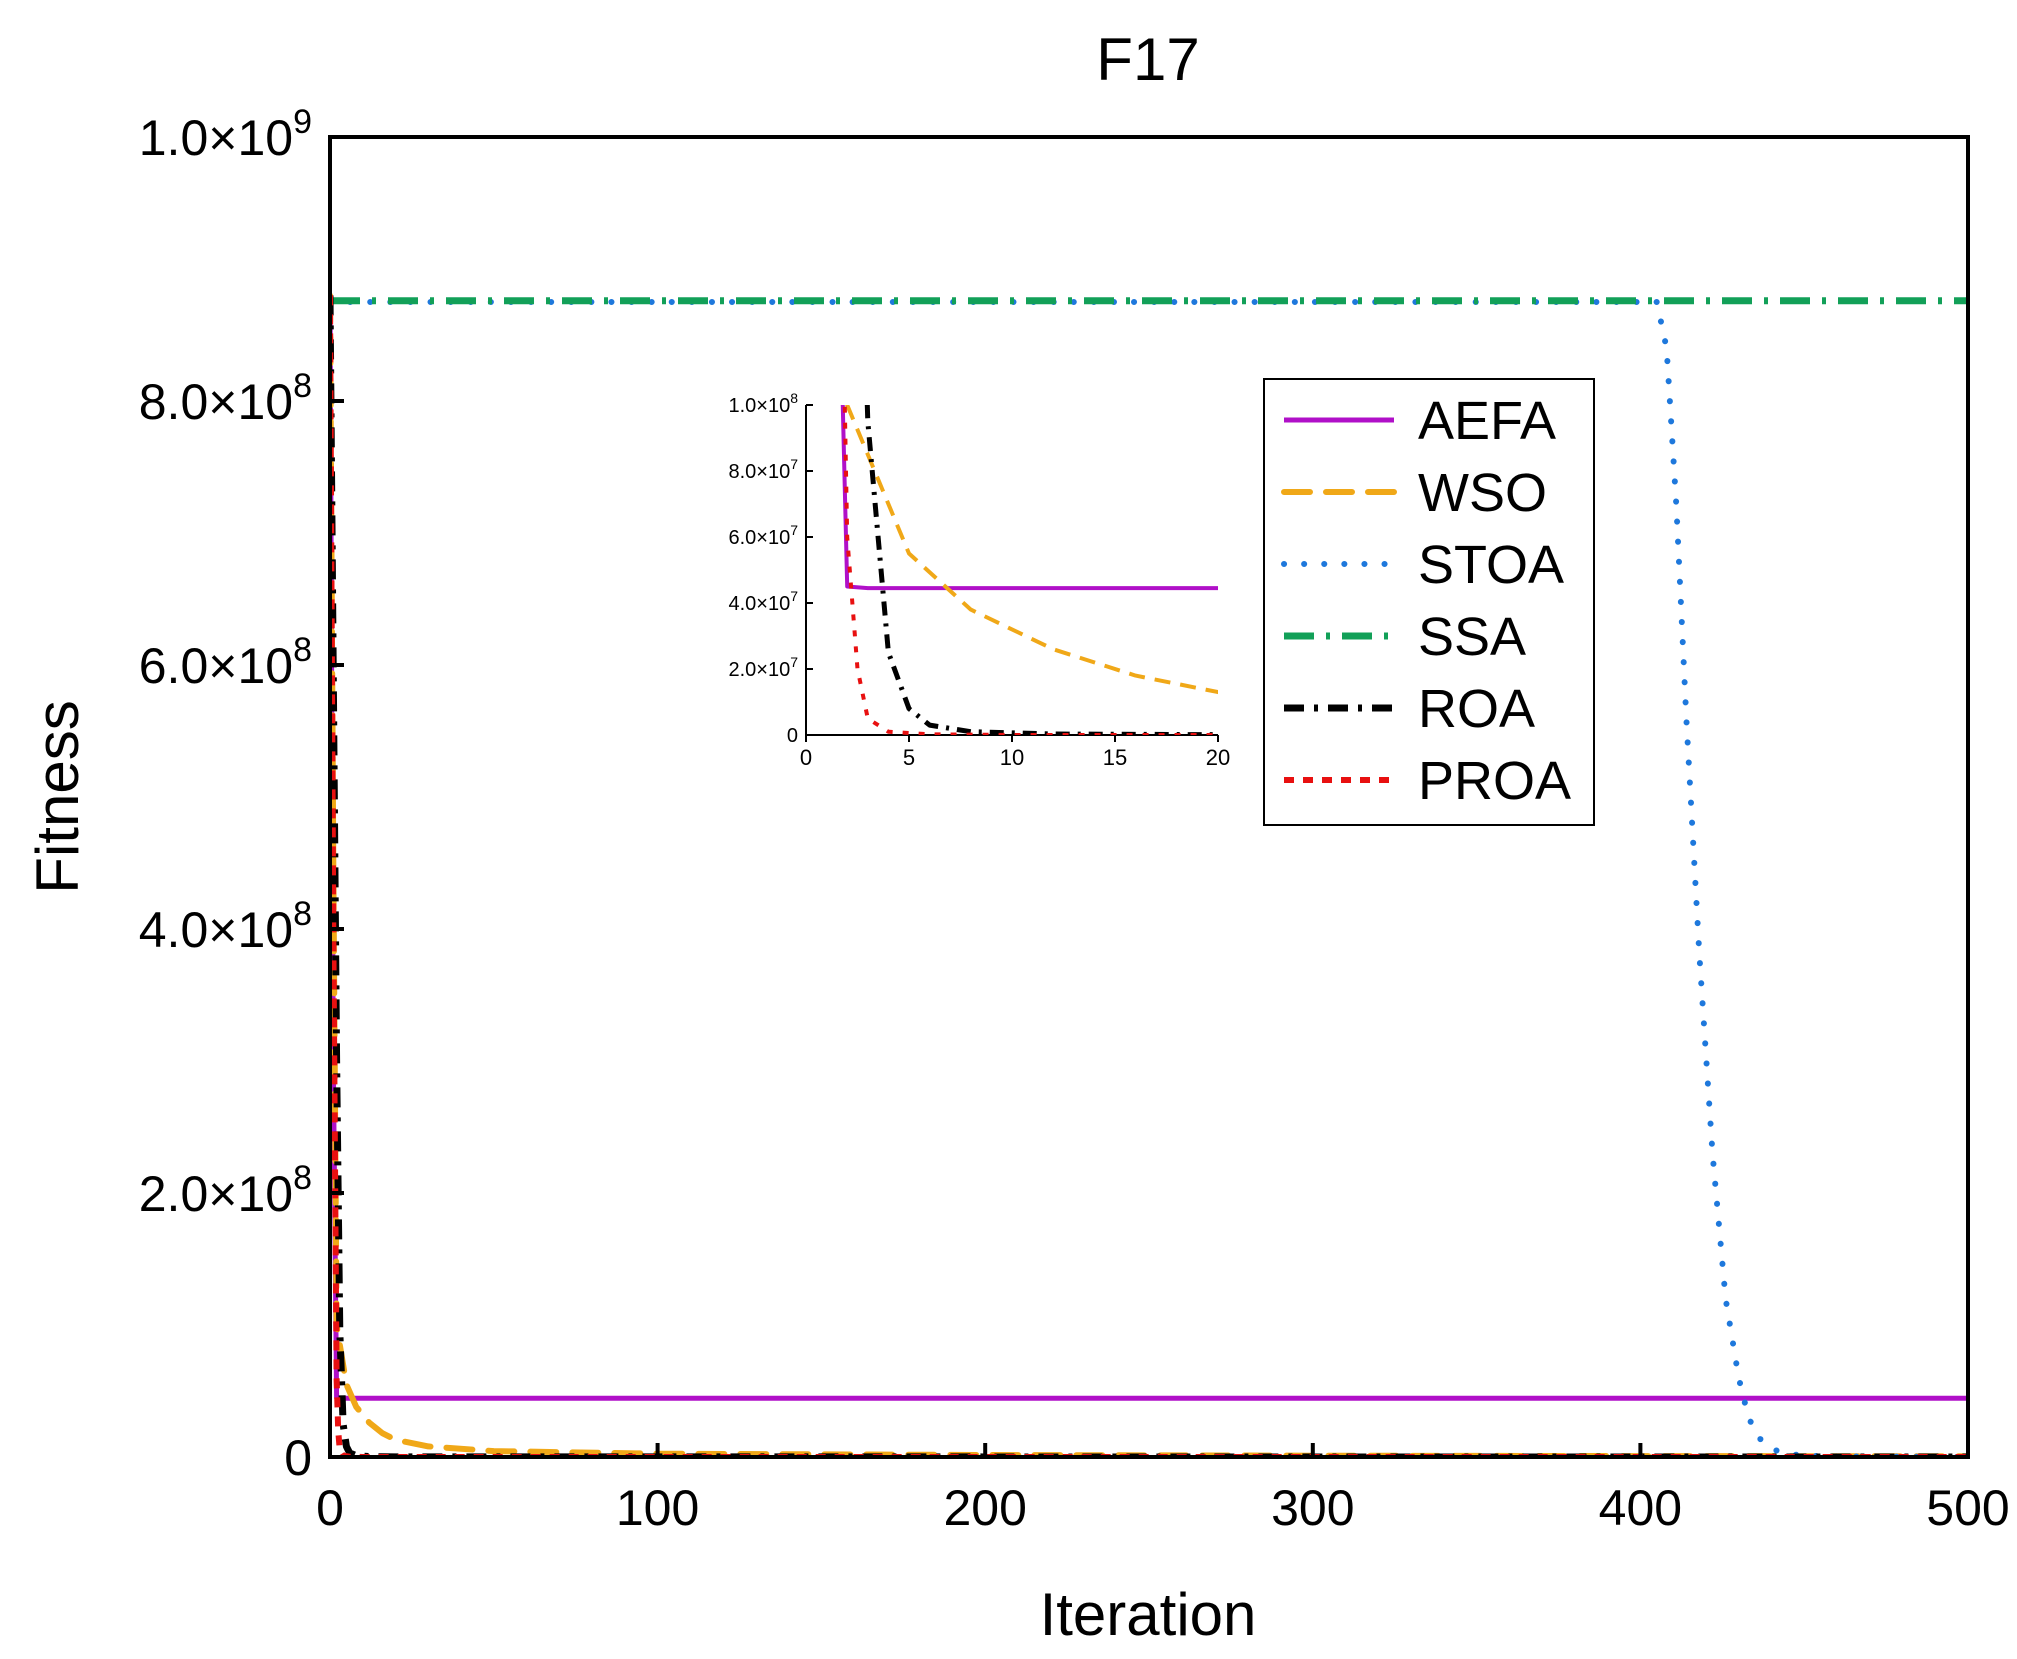 The height and width of the screenshot is (1659, 2017). Describe the element at coordinates (1218, 757) in the screenshot. I see `inset-x-tick-label: 20` at that location.